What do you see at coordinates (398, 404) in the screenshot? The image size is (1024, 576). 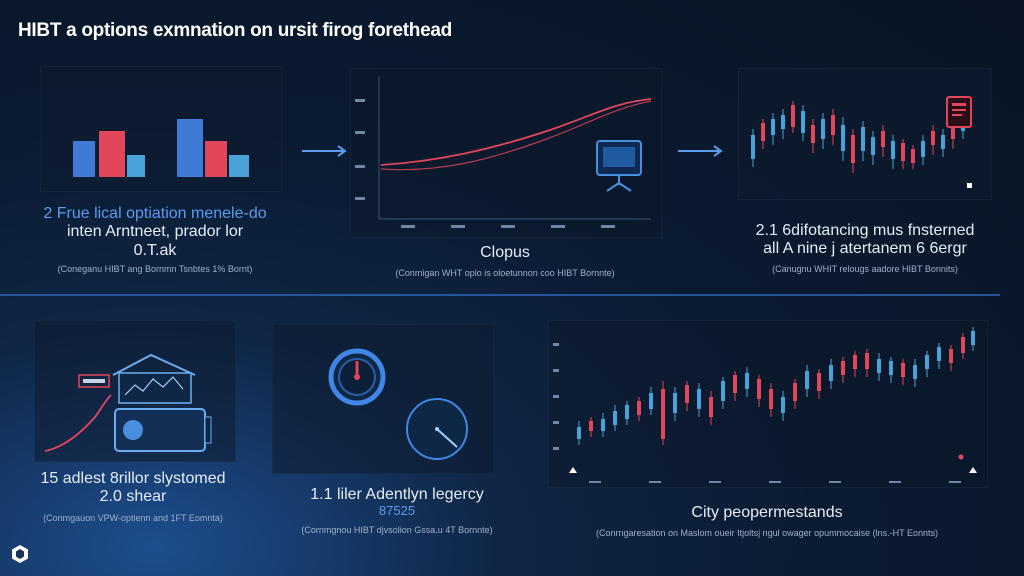 I see `gauge-icon` at bounding box center [398, 404].